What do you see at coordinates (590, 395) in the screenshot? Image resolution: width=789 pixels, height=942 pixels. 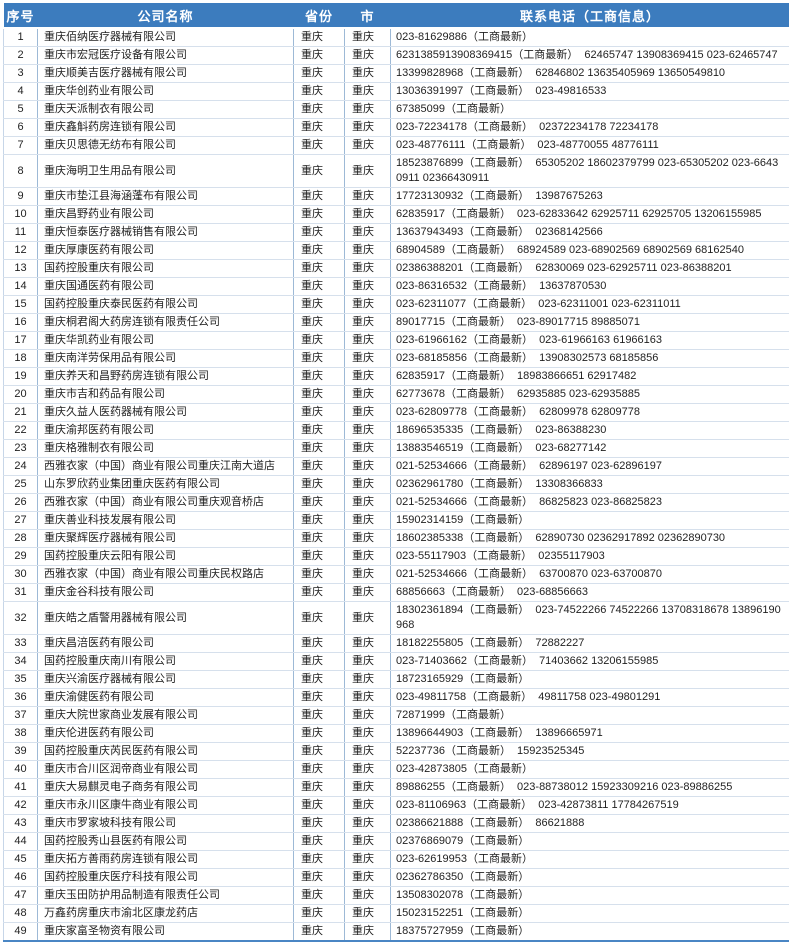 I see `cell-phone: 62773678（工商最新） 62935885 023-62935885` at bounding box center [590, 395].